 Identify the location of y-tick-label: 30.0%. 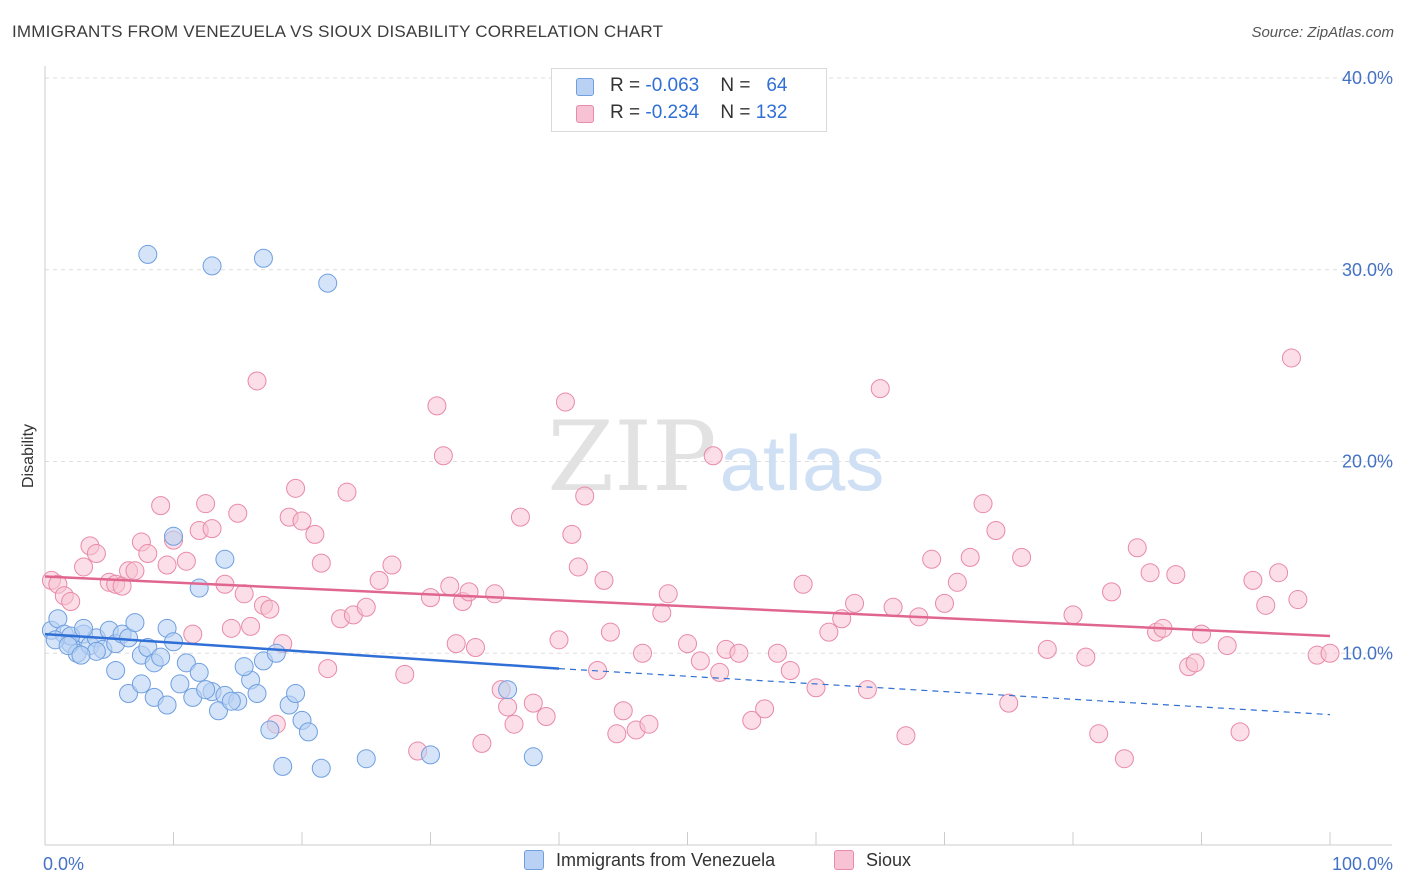
(1367, 270).